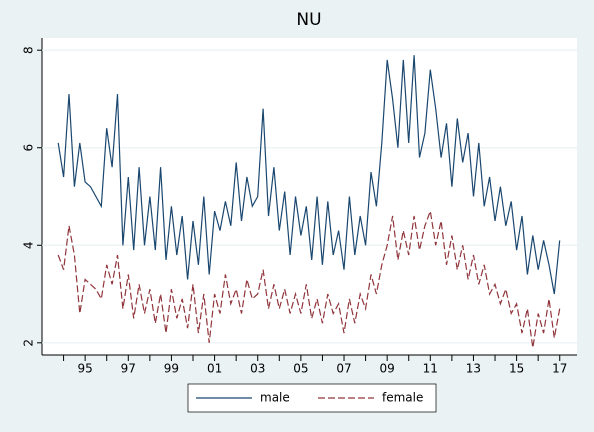  Describe the element at coordinates (29, 343) in the screenshot. I see `y-tick-label: 2` at that location.